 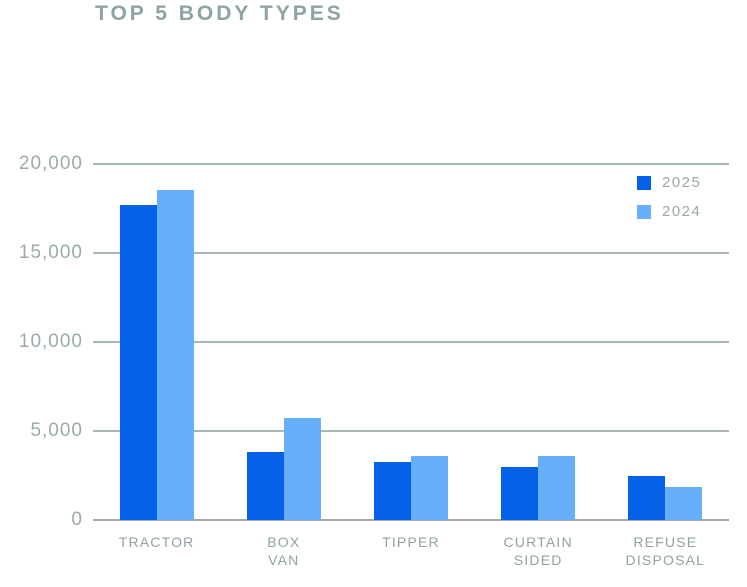 I want to click on x-tick-label: CURTAIN SIDED, so click(x=538, y=551).